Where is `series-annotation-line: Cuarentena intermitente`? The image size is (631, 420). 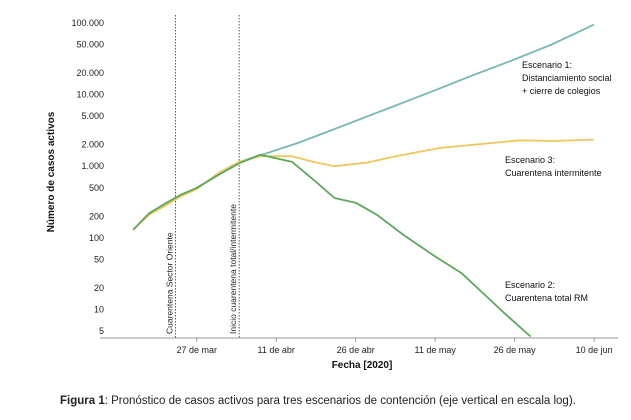
series-annotation-line: Cuarentena intermitente is located at coordinates (553, 173).